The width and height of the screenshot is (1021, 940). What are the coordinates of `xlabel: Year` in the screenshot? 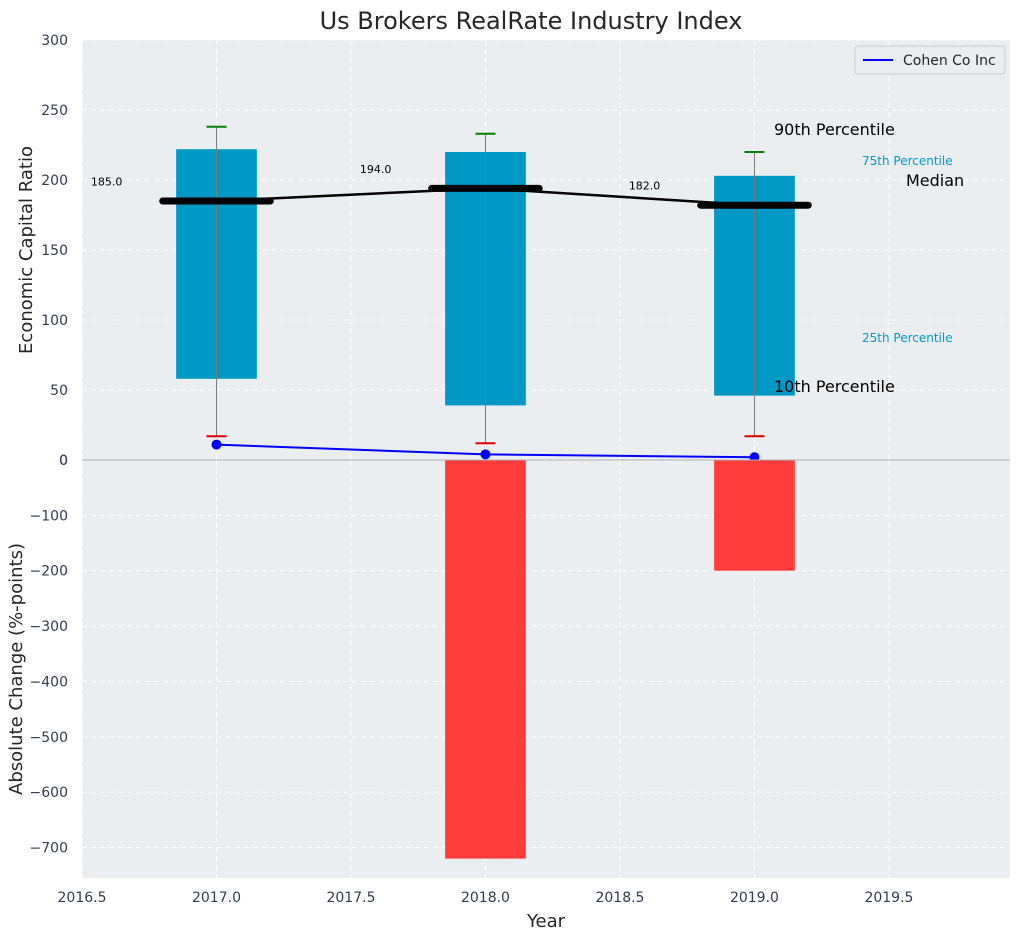 It's located at (546, 921).